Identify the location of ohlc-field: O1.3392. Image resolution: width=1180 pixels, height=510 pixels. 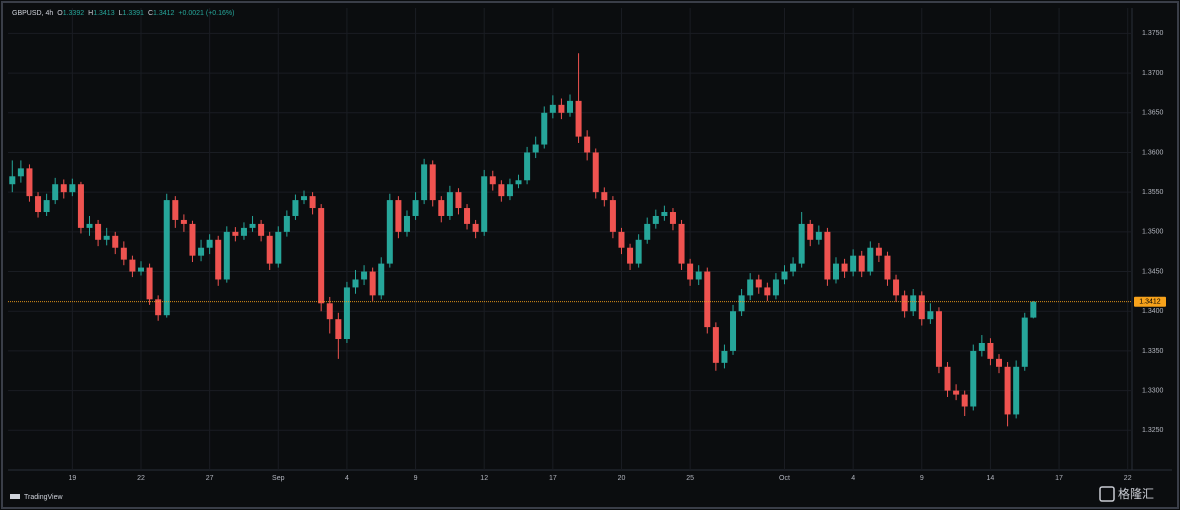
(70, 13).